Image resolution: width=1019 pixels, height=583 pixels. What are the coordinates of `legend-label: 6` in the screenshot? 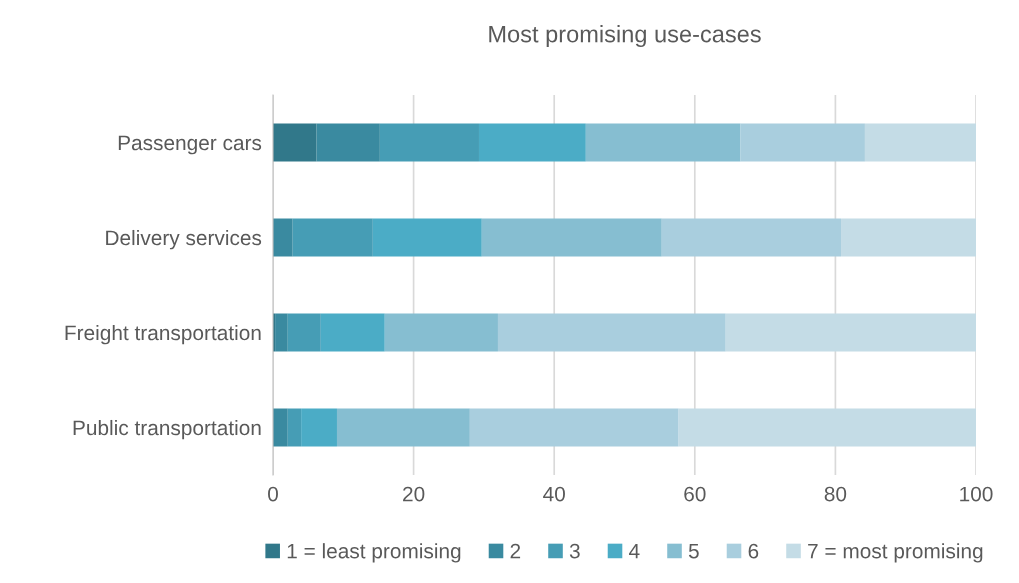 It's located at (753, 551).